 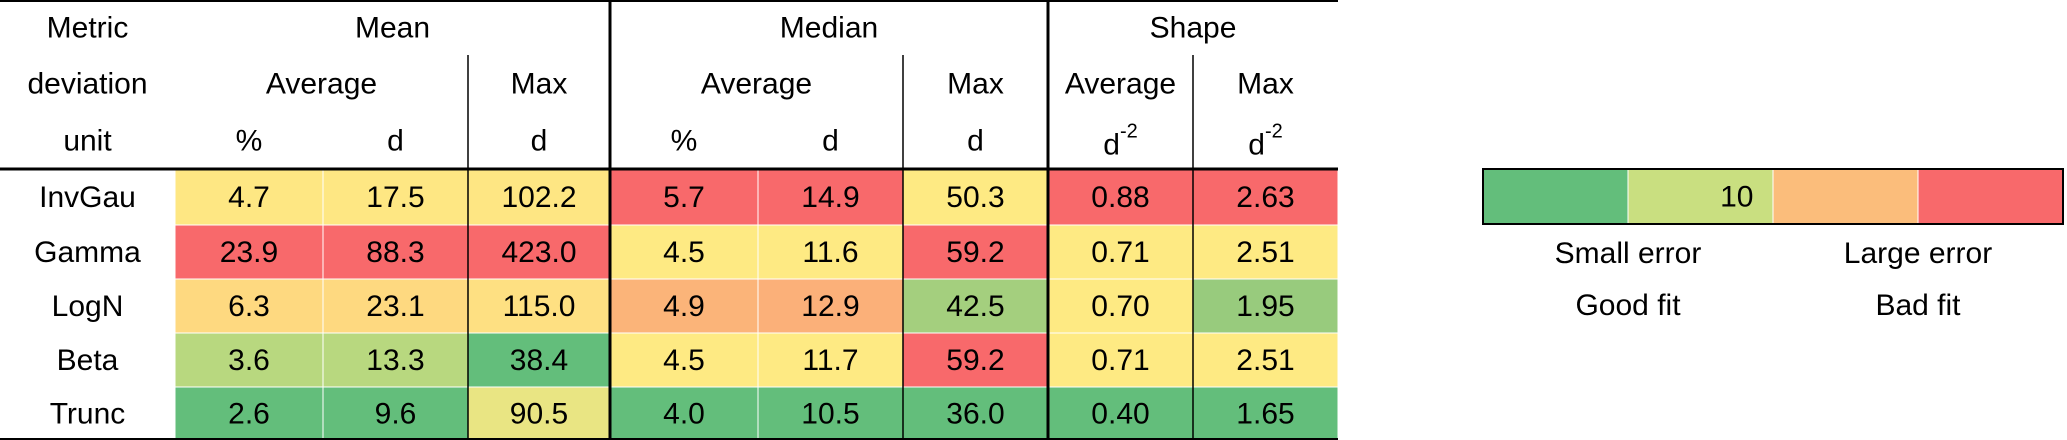 What do you see at coordinates (1256, 144) in the screenshot?
I see `unit-base: d` at bounding box center [1256, 144].